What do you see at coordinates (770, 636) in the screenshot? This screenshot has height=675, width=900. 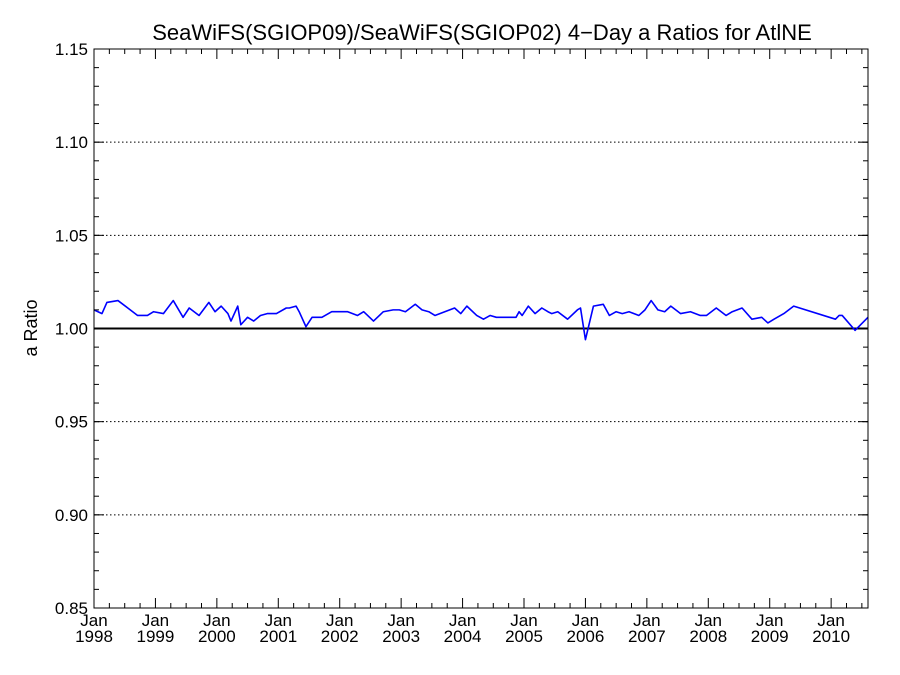 I see `x-tick-label-year: 2009` at bounding box center [770, 636].